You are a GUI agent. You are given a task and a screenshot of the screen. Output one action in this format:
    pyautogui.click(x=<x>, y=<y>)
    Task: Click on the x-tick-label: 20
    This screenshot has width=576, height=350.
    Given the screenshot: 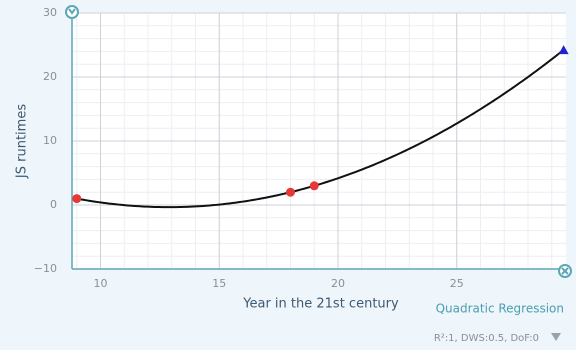 What is the action you would take?
    pyautogui.click(x=338, y=283)
    